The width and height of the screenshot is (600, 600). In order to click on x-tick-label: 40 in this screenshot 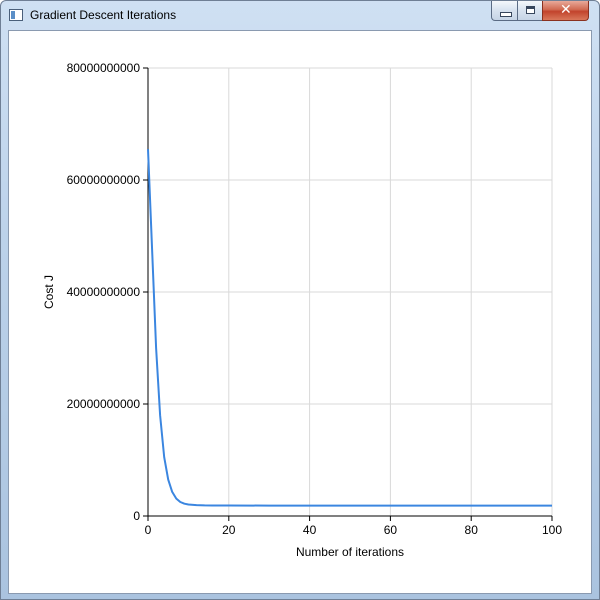, I will do `click(310, 530)`.